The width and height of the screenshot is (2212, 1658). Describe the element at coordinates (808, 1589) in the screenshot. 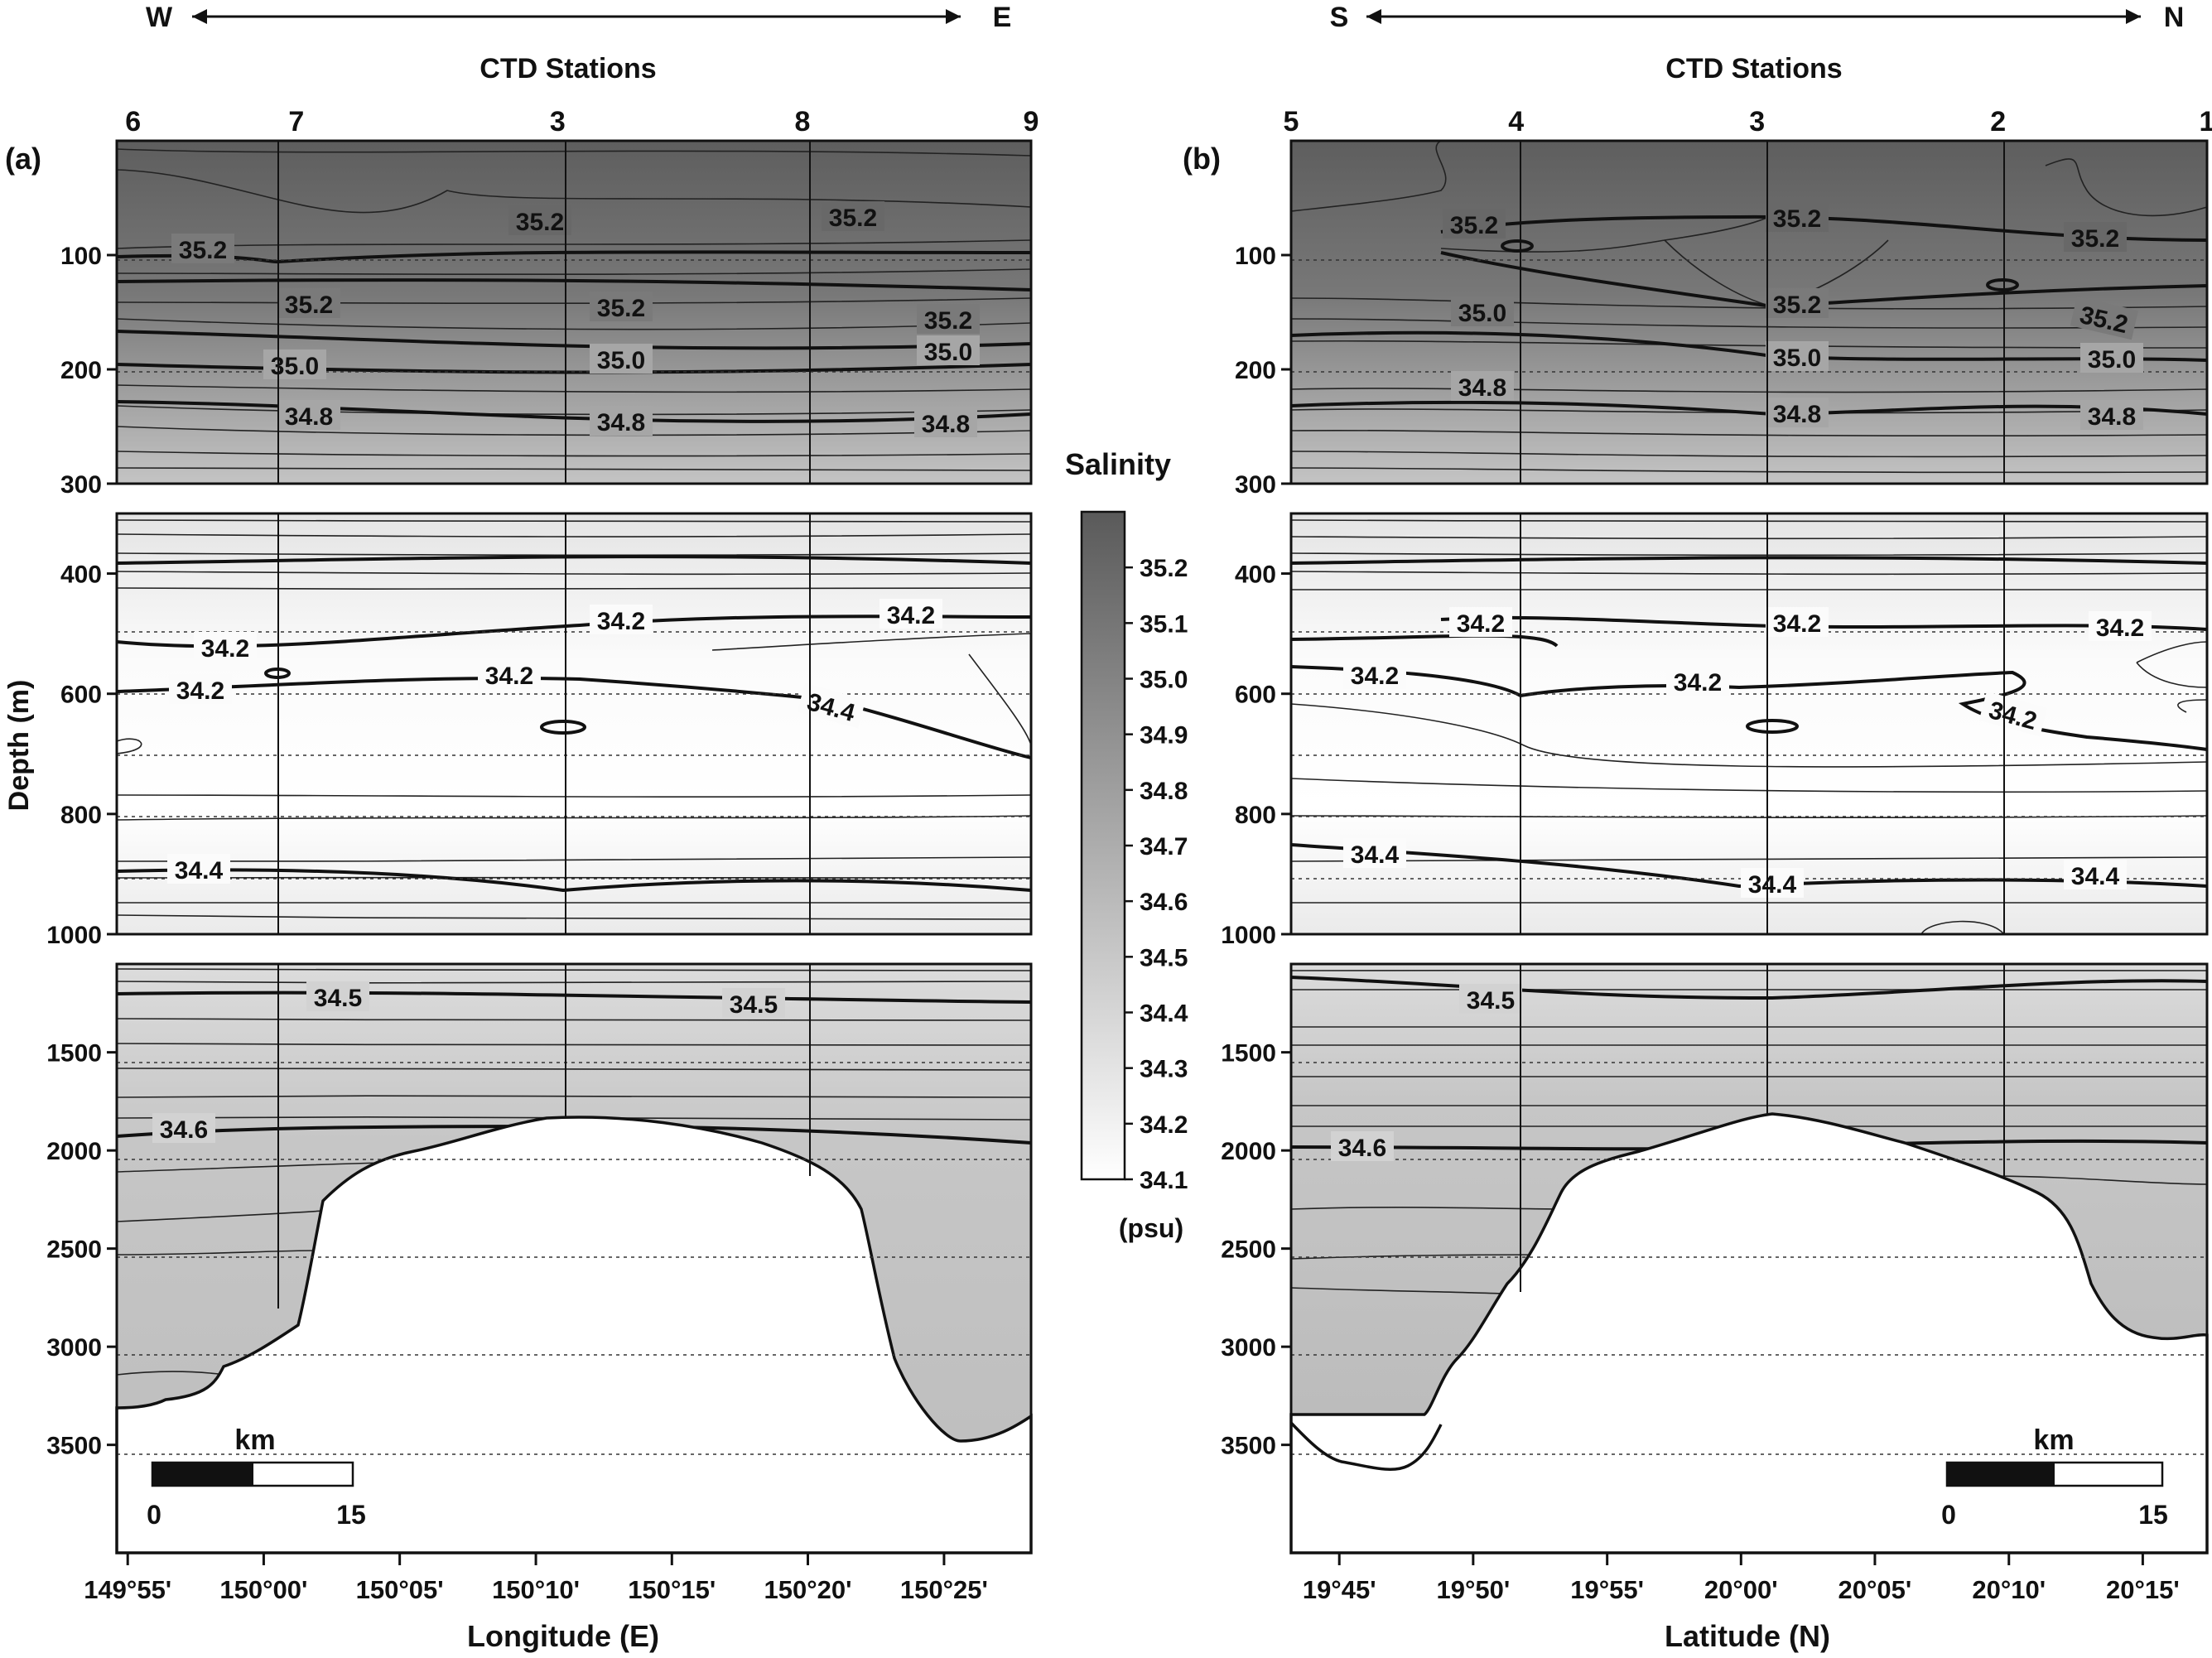

I see `x-tick-label: 150°20'` at that location.